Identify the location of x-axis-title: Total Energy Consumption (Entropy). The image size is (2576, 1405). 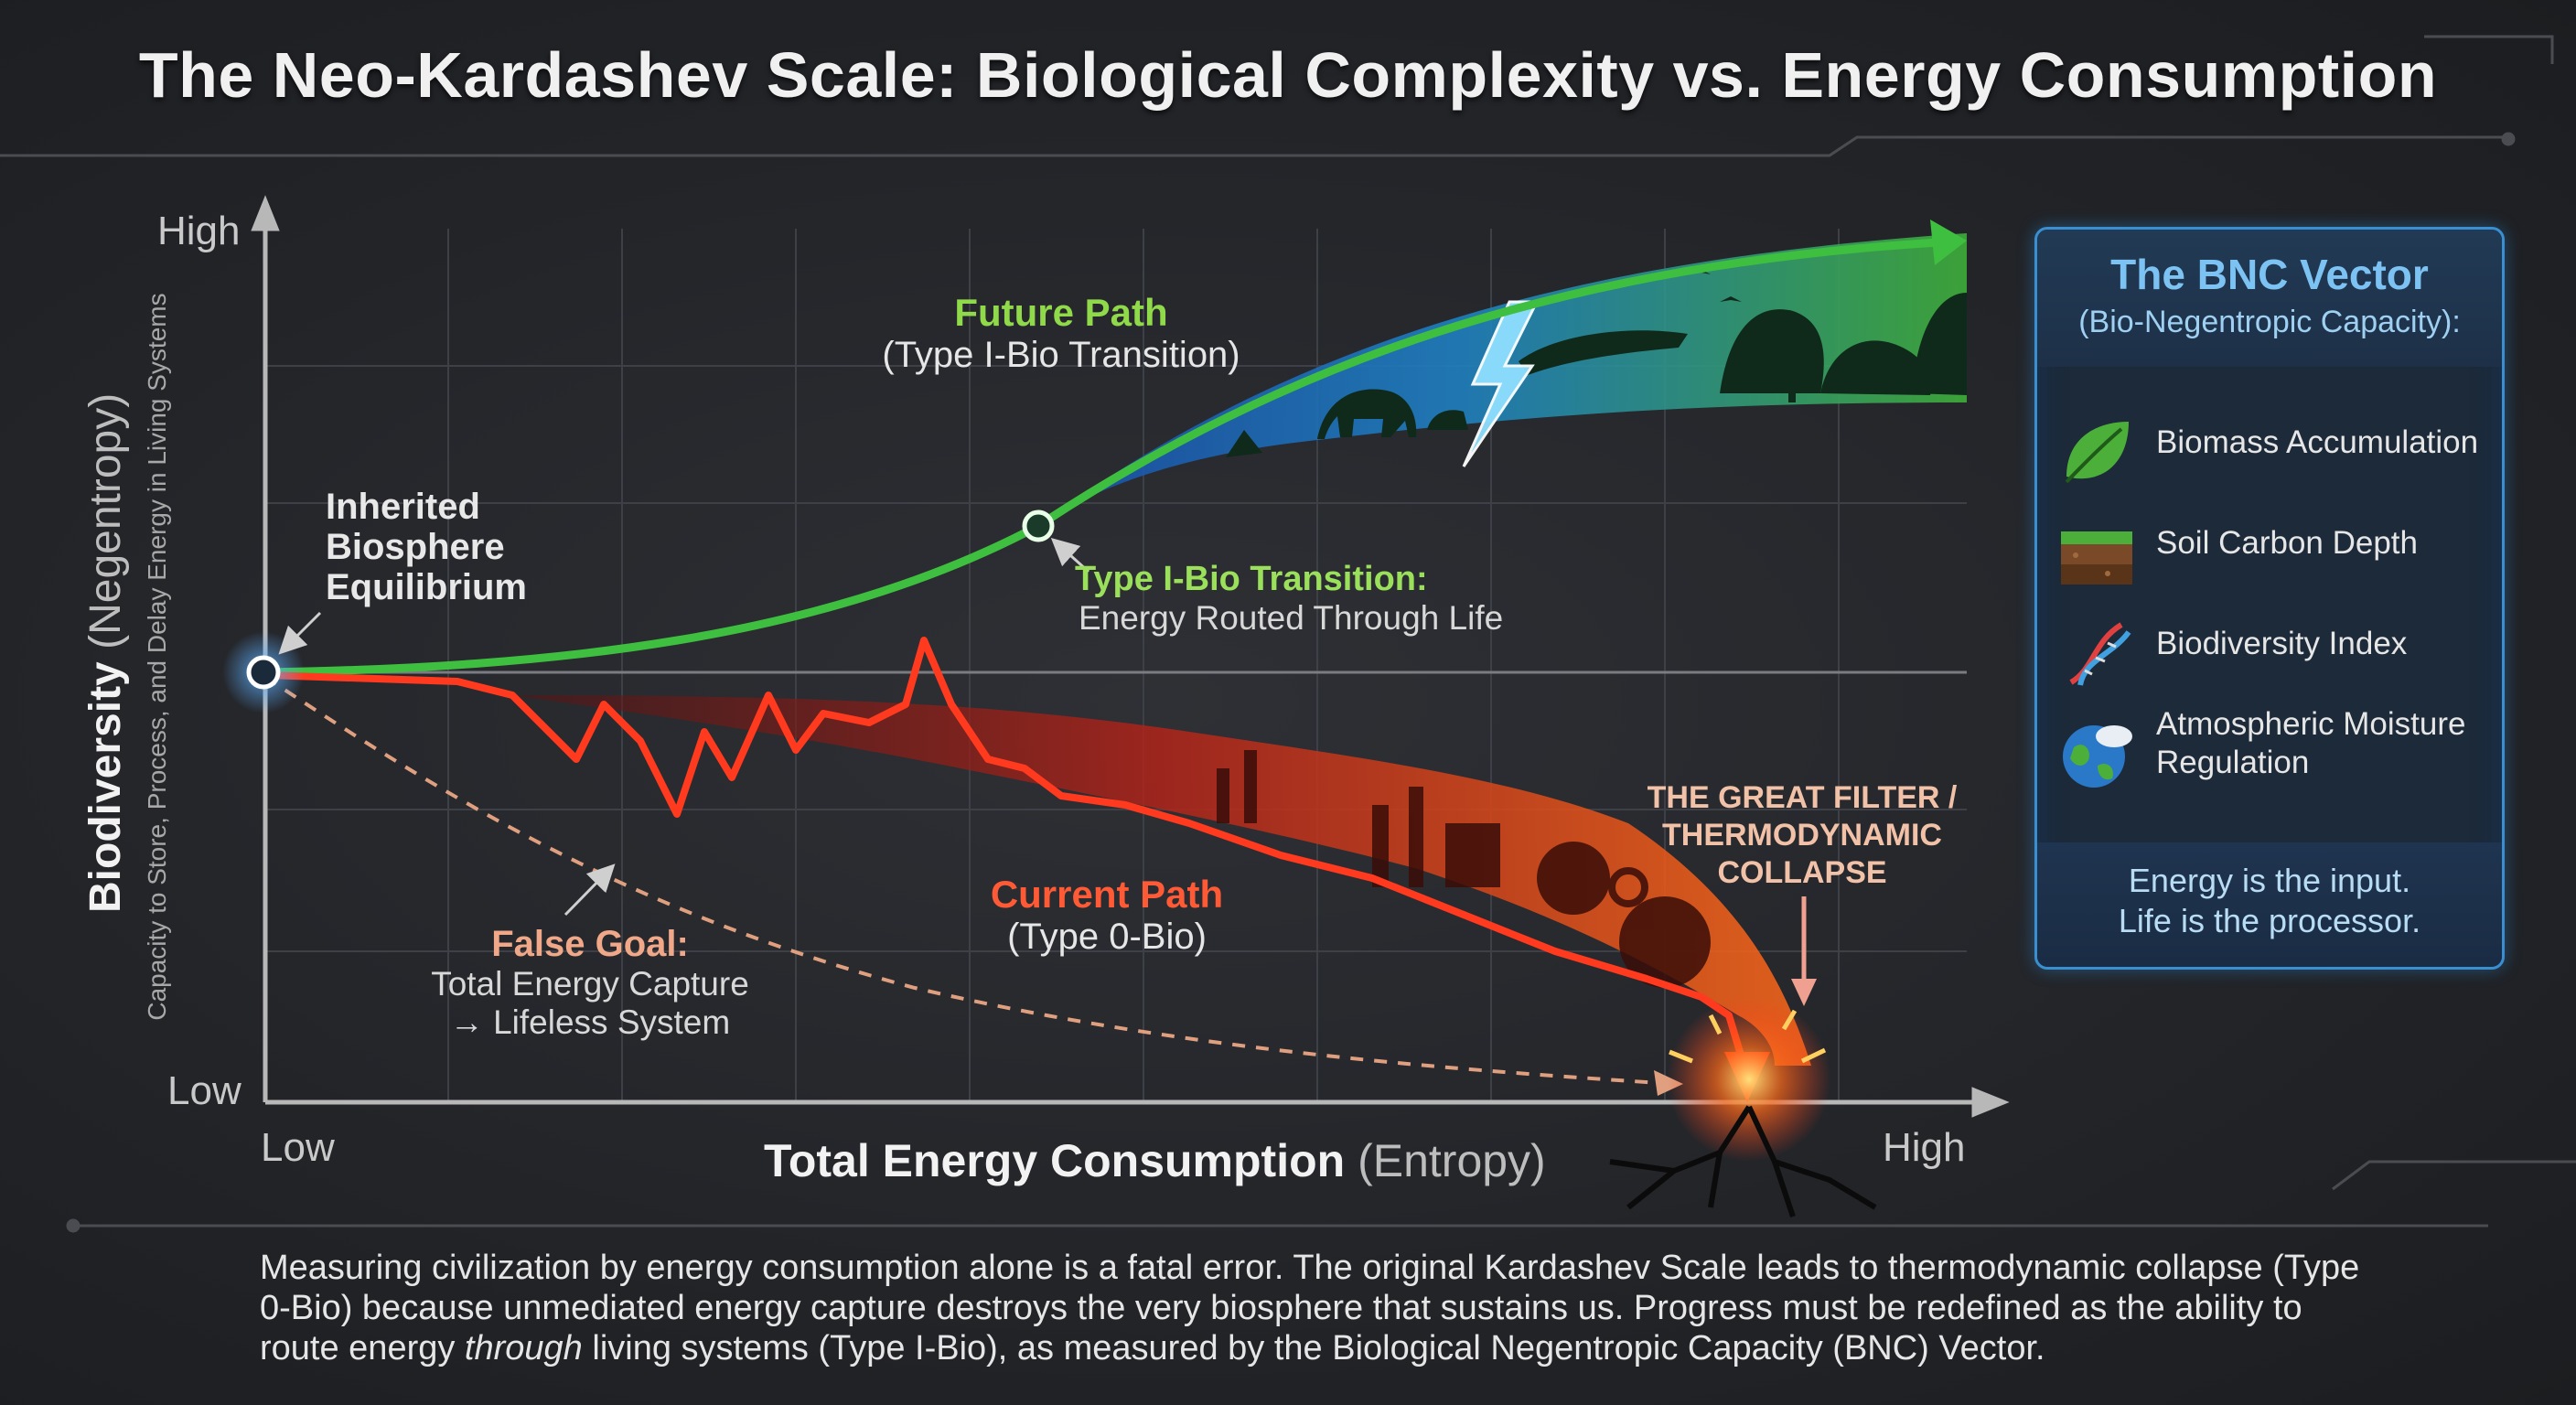
(1155, 1161).